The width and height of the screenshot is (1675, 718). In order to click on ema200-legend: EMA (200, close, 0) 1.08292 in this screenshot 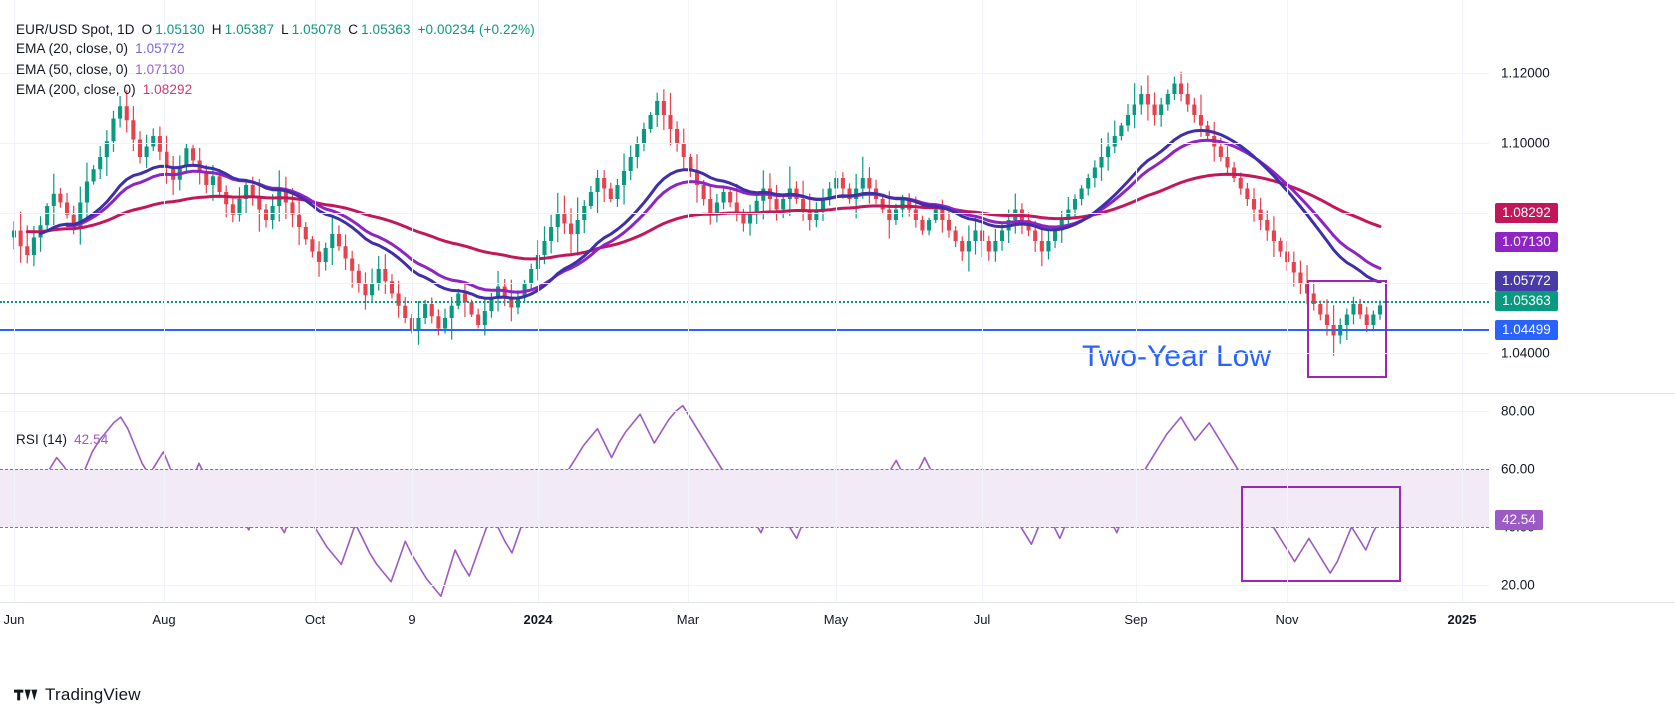, I will do `click(104, 89)`.